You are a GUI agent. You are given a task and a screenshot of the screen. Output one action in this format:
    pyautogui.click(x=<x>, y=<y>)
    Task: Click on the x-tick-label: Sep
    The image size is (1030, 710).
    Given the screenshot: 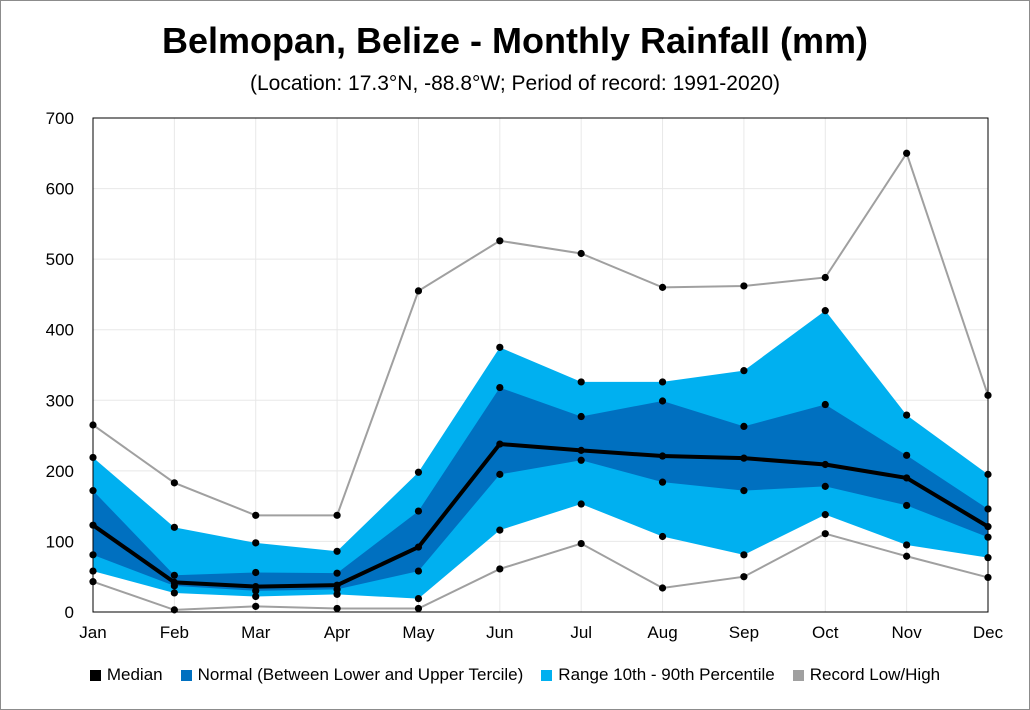 What is the action you would take?
    pyautogui.click(x=744, y=632)
    